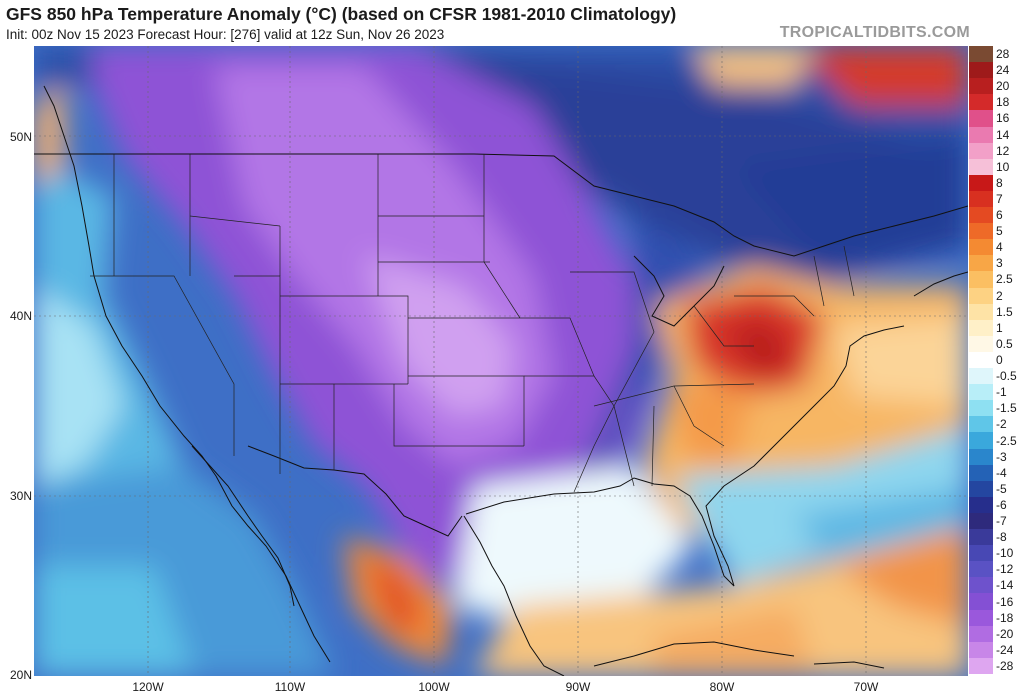 The image size is (1024, 696). Describe the element at coordinates (999, 247) in the screenshot. I see `color-scale-label: 4` at that location.